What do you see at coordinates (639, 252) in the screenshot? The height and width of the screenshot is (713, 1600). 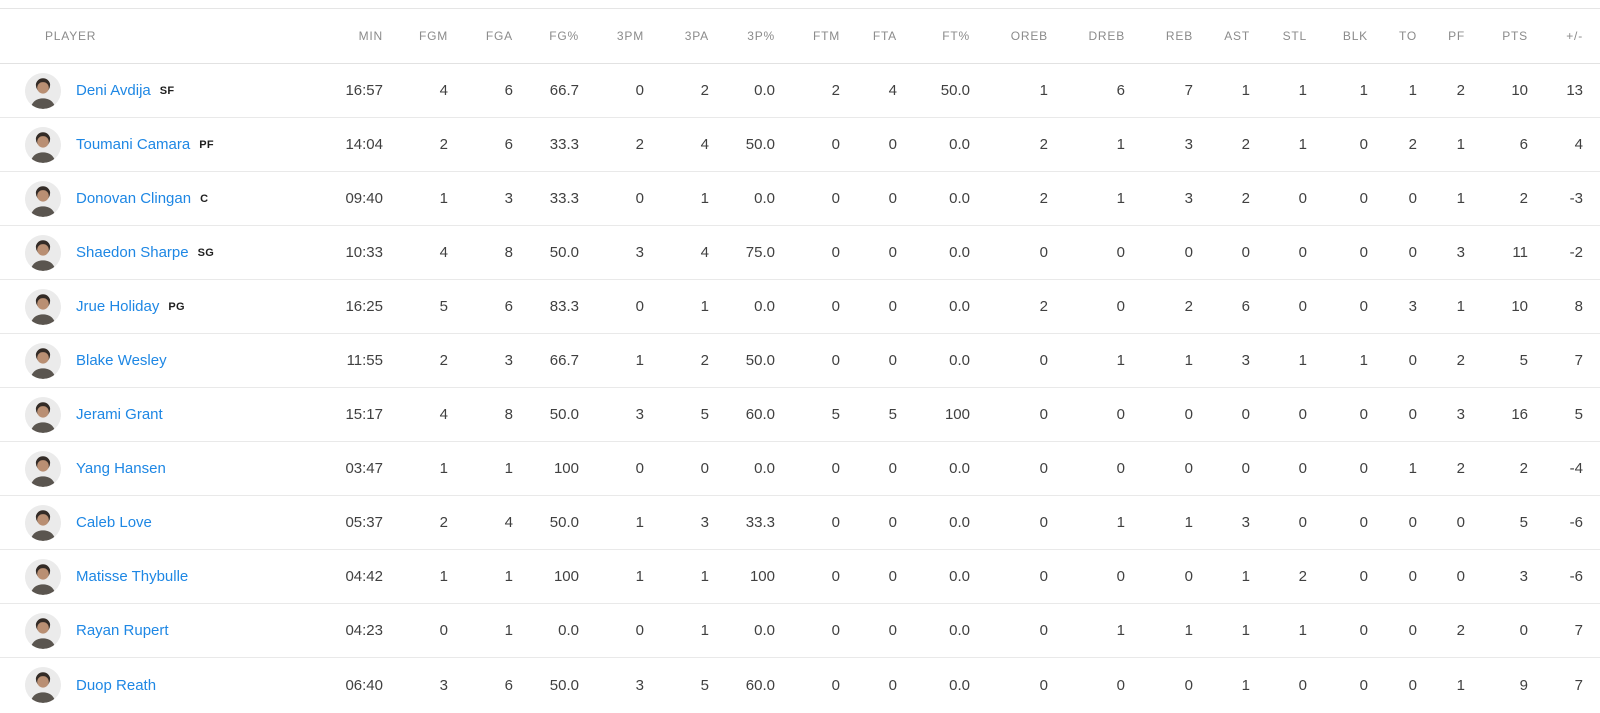 I see `stat-cell-3pm: 3` at bounding box center [639, 252].